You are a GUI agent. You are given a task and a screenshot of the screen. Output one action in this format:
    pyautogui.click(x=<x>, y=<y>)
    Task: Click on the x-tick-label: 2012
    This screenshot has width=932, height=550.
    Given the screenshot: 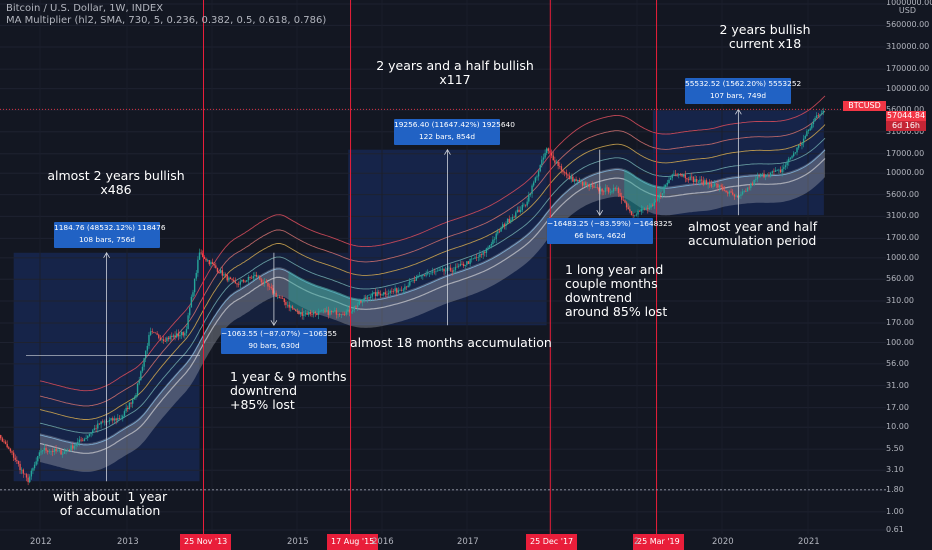 What is the action you would take?
    pyautogui.click(x=41, y=542)
    